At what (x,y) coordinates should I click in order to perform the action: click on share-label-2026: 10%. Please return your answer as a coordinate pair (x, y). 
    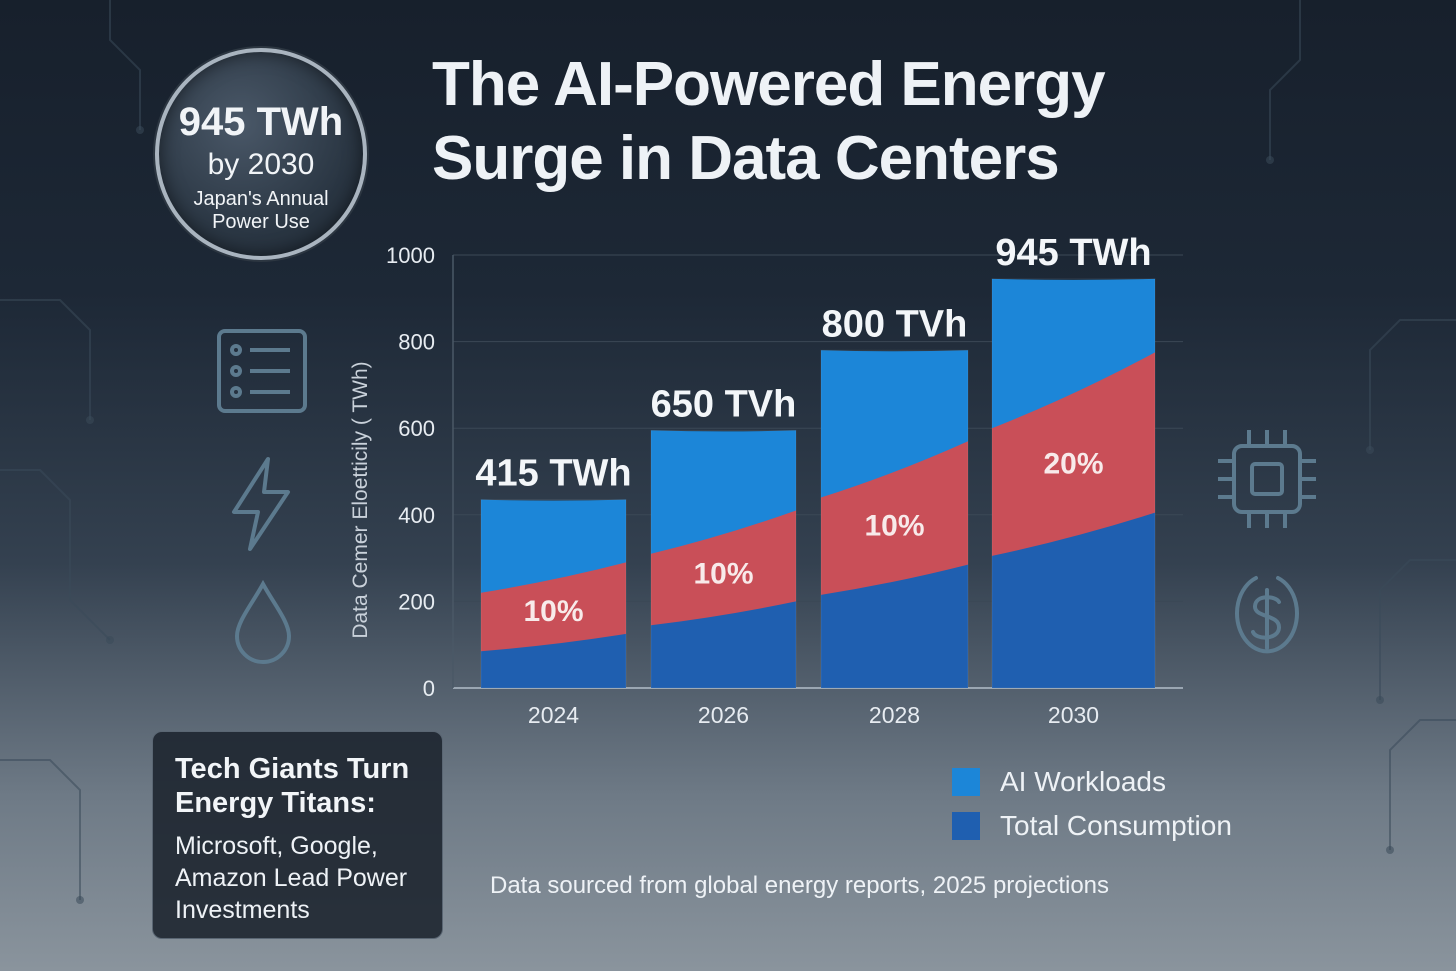
    Looking at the image, I should click on (723, 574).